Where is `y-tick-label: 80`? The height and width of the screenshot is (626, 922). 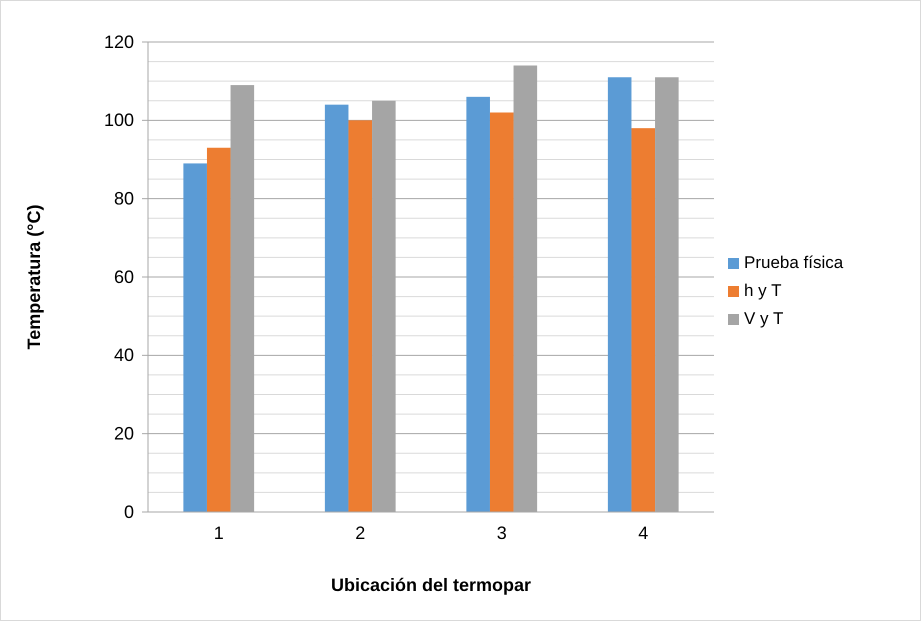
y-tick-label: 80 is located at coordinates (124, 198).